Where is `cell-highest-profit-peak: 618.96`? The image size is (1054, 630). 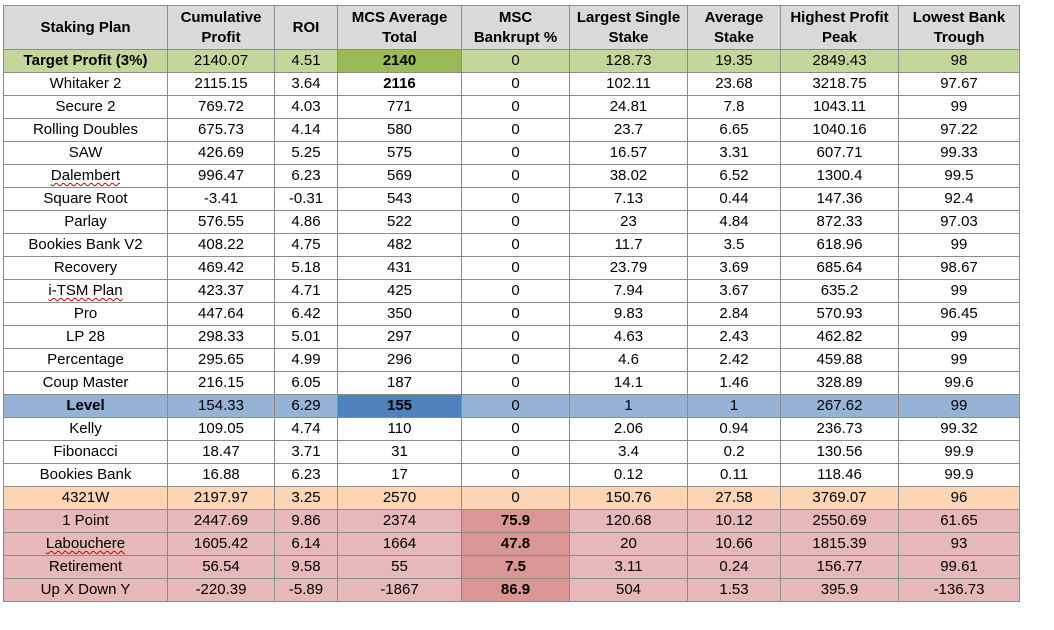 cell-highest-profit-peak: 618.96 is located at coordinates (839, 245).